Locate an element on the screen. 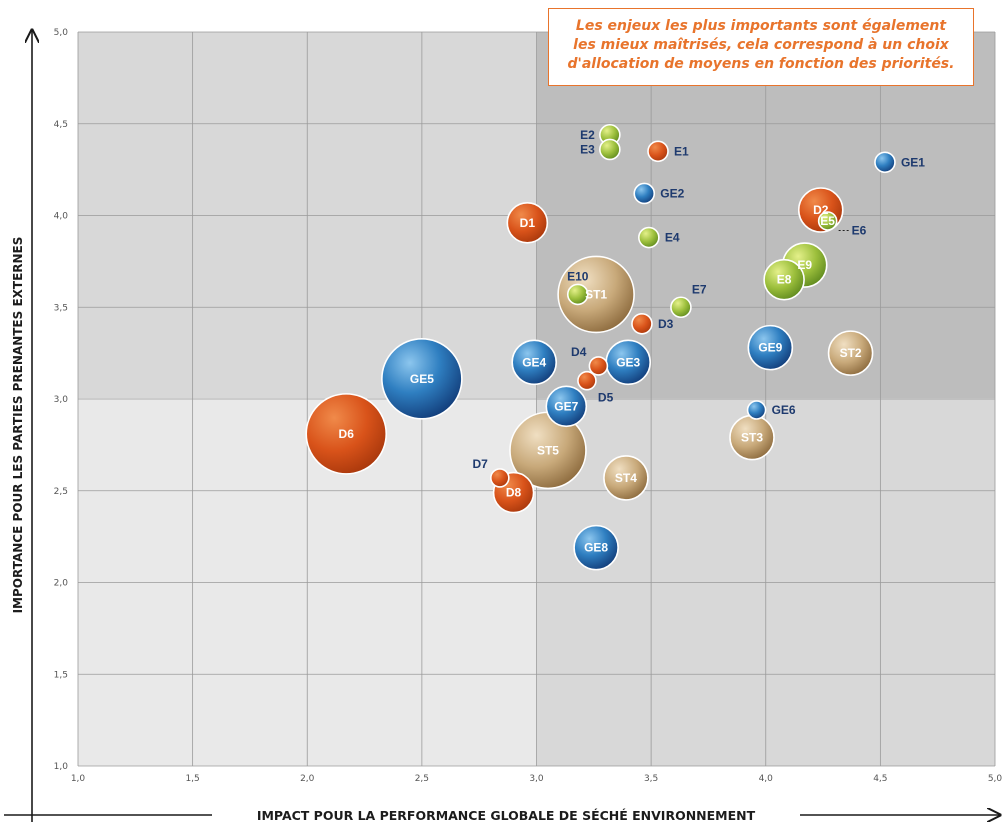 The height and width of the screenshot is (830, 1005). label-d8: D8 is located at coordinates (514, 493).